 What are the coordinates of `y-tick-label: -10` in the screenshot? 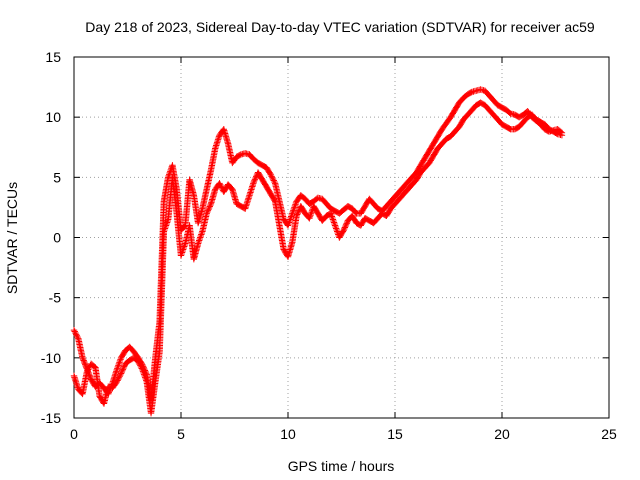 It's located at (51, 358).